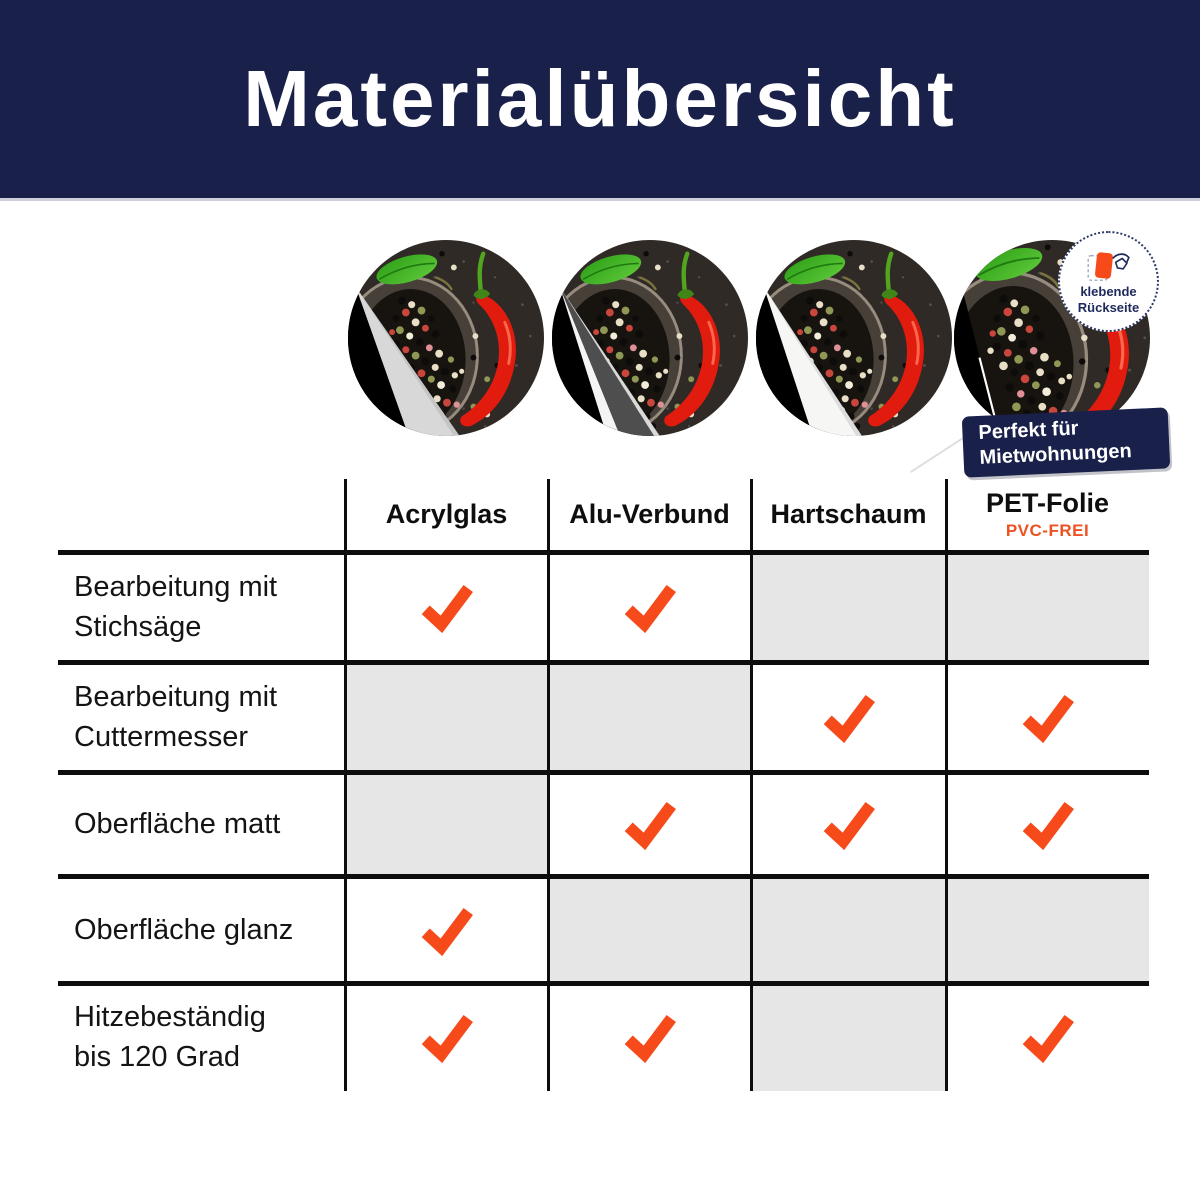 This screenshot has width=1200, height=1200. Describe the element at coordinates (446, 338) in the screenshot. I see `material-sample-acrylglas` at that location.